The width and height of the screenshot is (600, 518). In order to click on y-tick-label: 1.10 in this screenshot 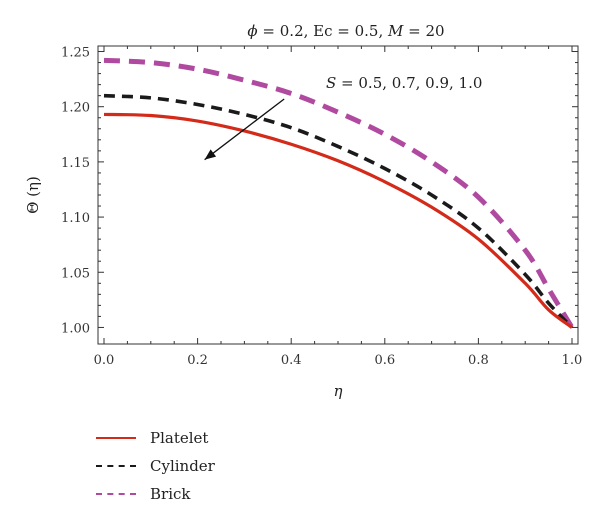, I will do `click(75, 218)`.